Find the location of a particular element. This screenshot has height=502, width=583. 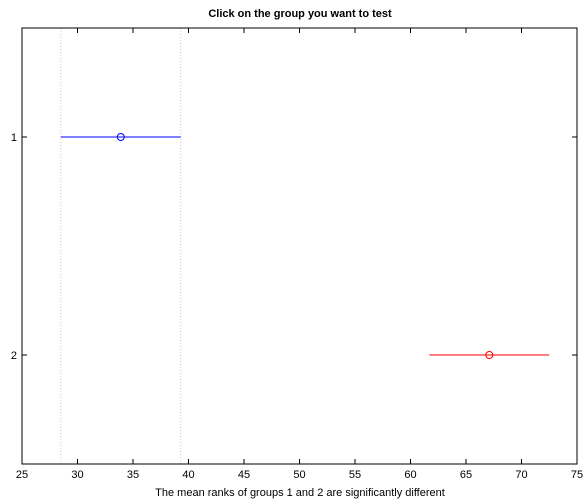

x-tick-label: 70 is located at coordinates (521, 475).